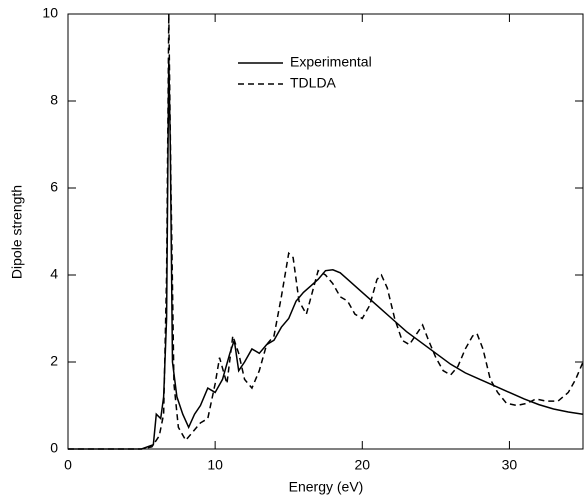  What do you see at coordinates (313, 83) in the screenshot?
I see `legend-label: TDLDA` at bounding box center [313, 83].